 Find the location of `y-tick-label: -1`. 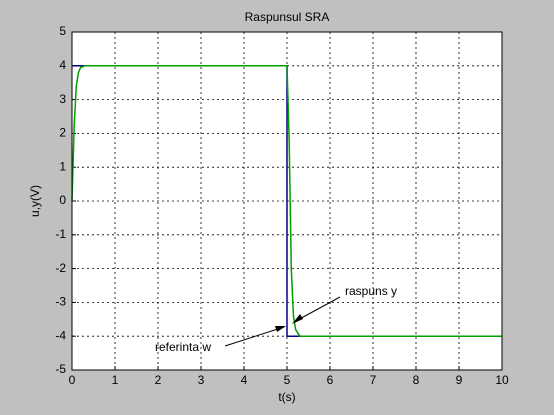

y-tick-label: -1 is located at coordinates (60, 234).